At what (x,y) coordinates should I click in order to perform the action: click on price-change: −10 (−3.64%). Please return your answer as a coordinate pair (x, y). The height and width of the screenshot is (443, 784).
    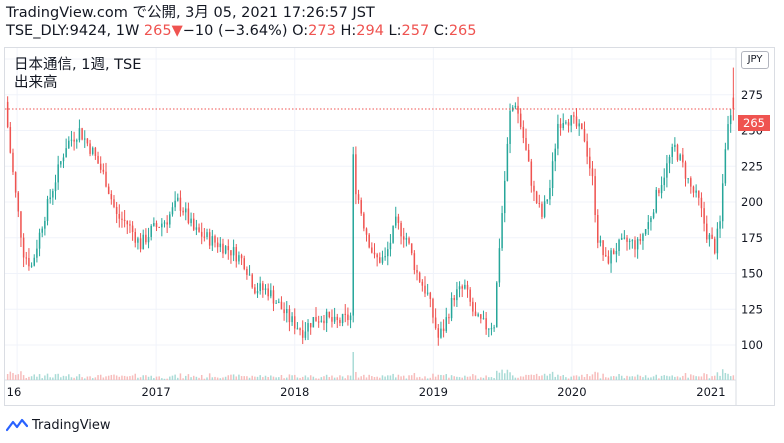
    Looking at the image, I should click on (235, 31).